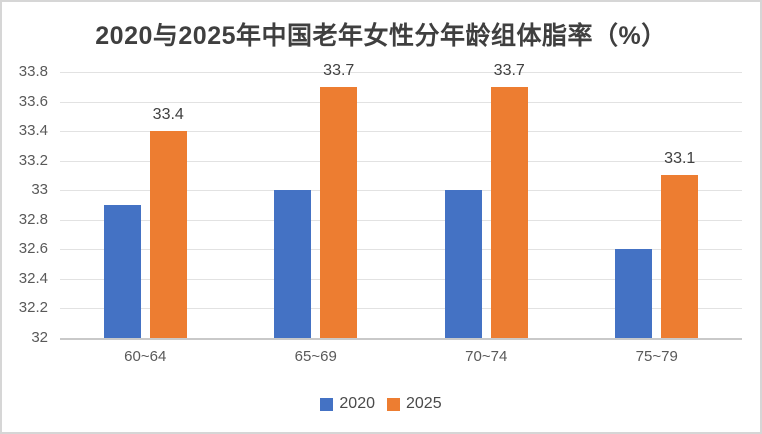  What do you see at coordinates (339, 212) in the screenshot?
I see `bar-2025-65~69` at bounding box center [339, 212].